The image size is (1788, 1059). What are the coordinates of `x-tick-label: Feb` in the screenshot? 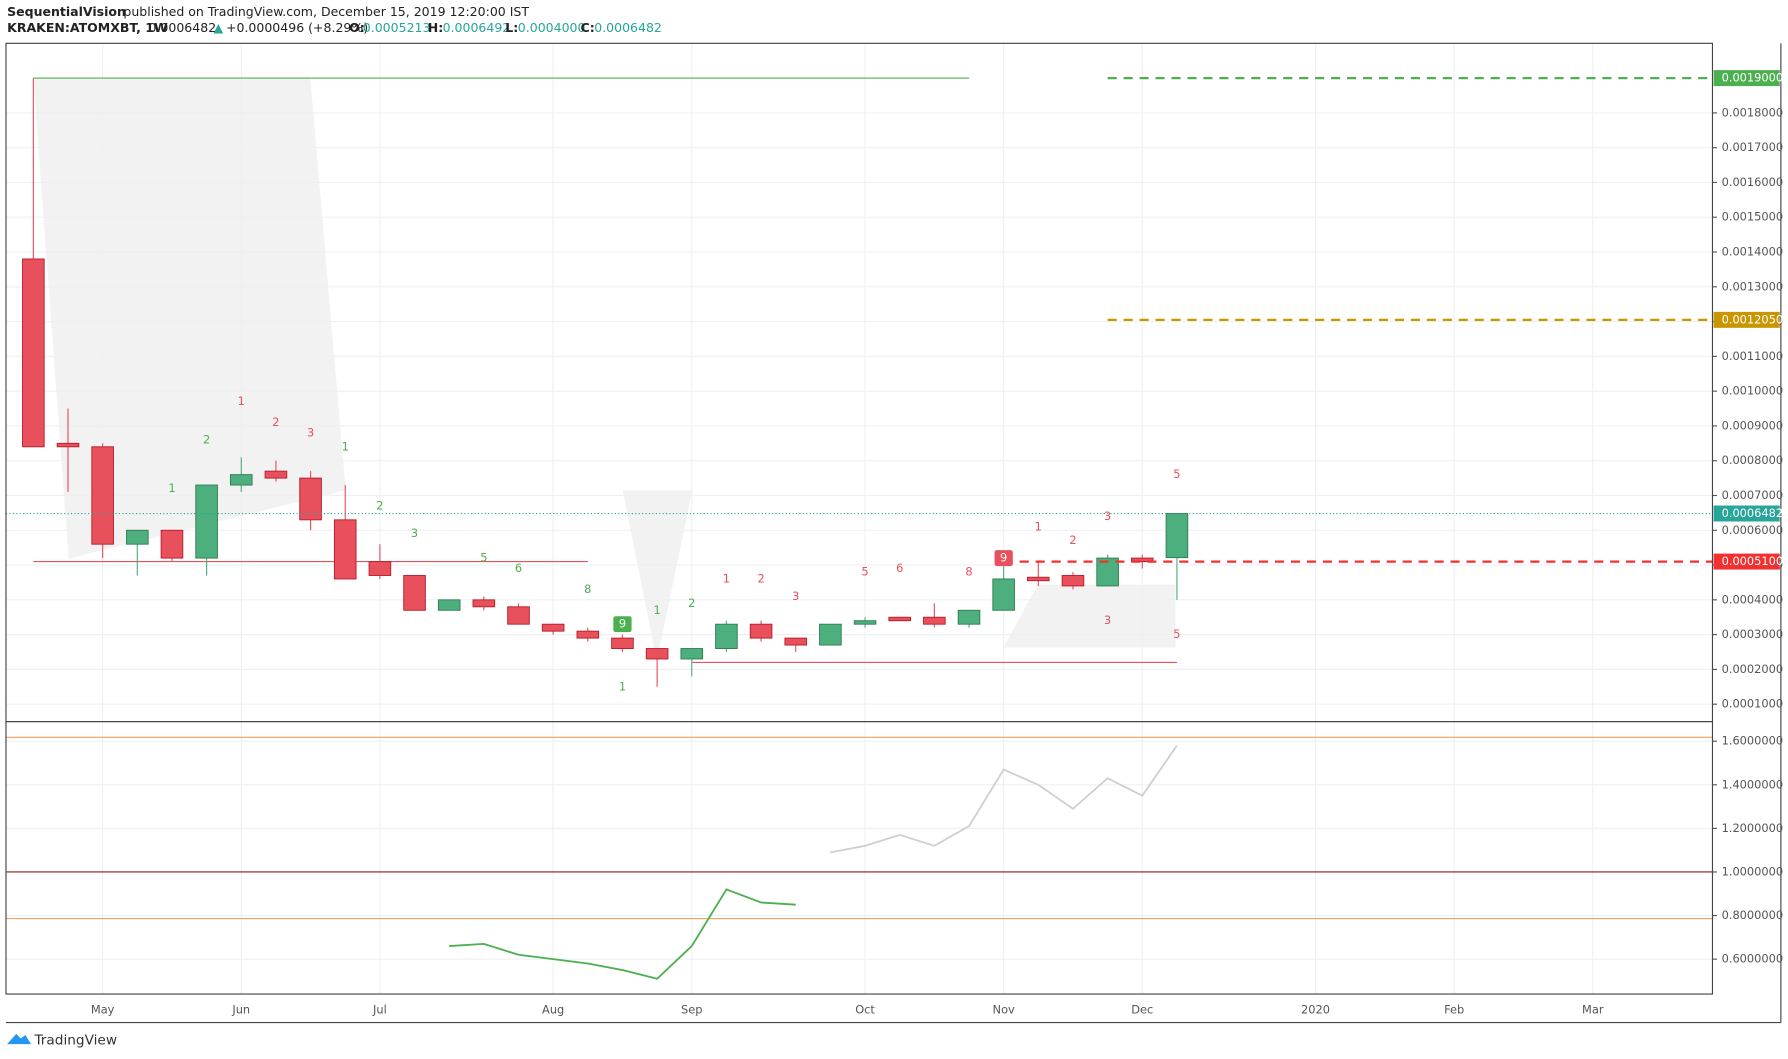 It's located at (1454, 1009).